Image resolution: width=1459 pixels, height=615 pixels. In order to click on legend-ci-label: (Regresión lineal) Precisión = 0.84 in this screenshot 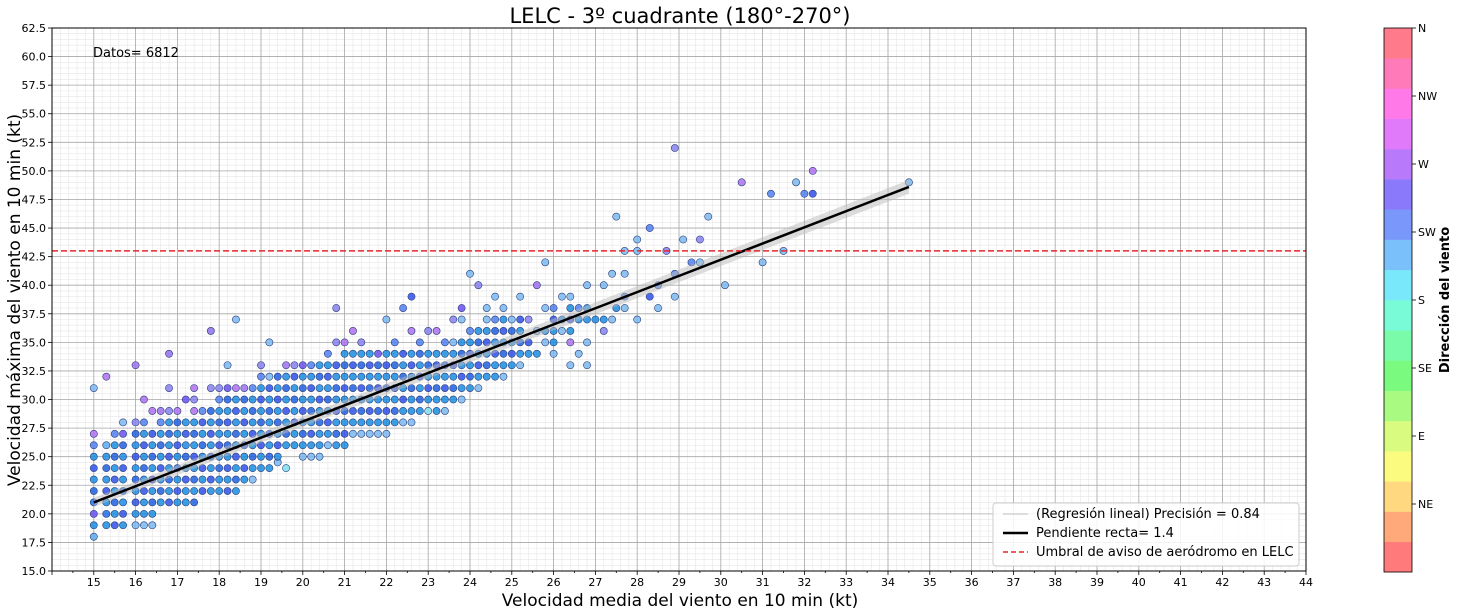, I will do `click(1148, 514)`.